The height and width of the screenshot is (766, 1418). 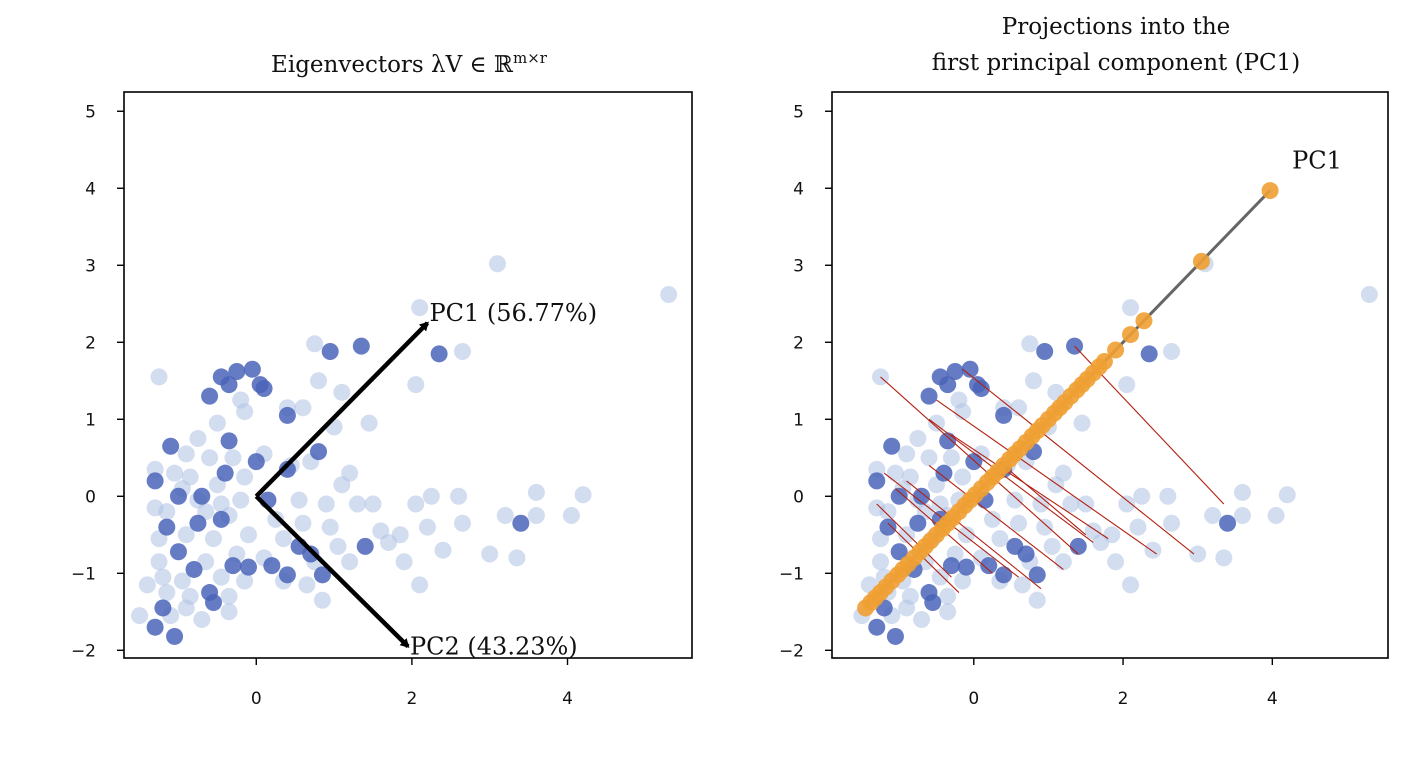 What do you see at coordinates (90, 420) in the screenshot?
I see `left-y-tick-label: 1` at bounding box center [90, 420].